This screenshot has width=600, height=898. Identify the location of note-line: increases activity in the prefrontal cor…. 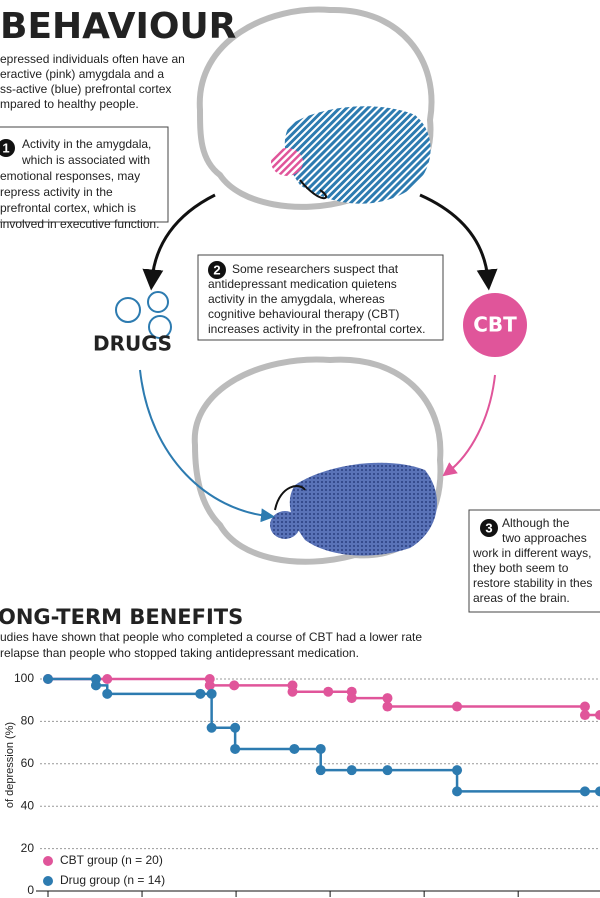
(316, 329).